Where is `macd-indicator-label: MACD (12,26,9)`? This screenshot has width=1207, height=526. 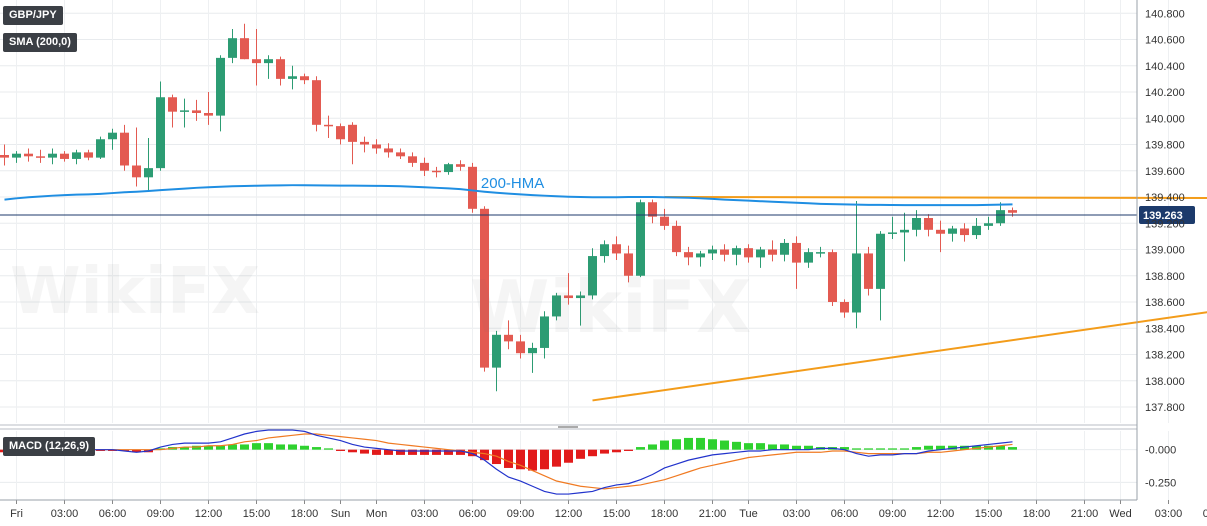 macd-indicator-label: MACD (12,26,9) is located at coordinates (49, 446).